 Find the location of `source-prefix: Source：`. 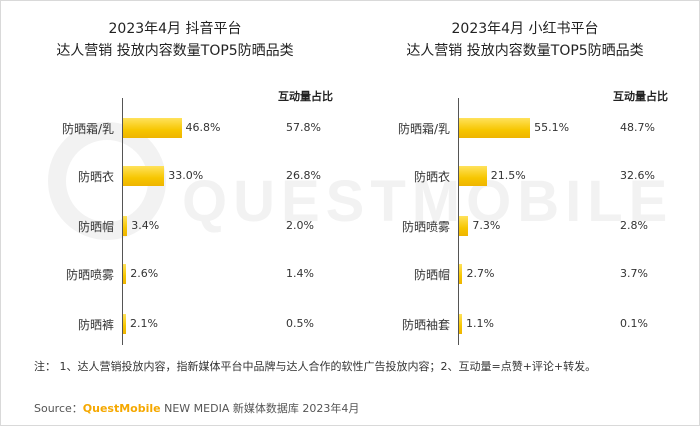

source-prefix: Source： is located at coordinates (58, 408).